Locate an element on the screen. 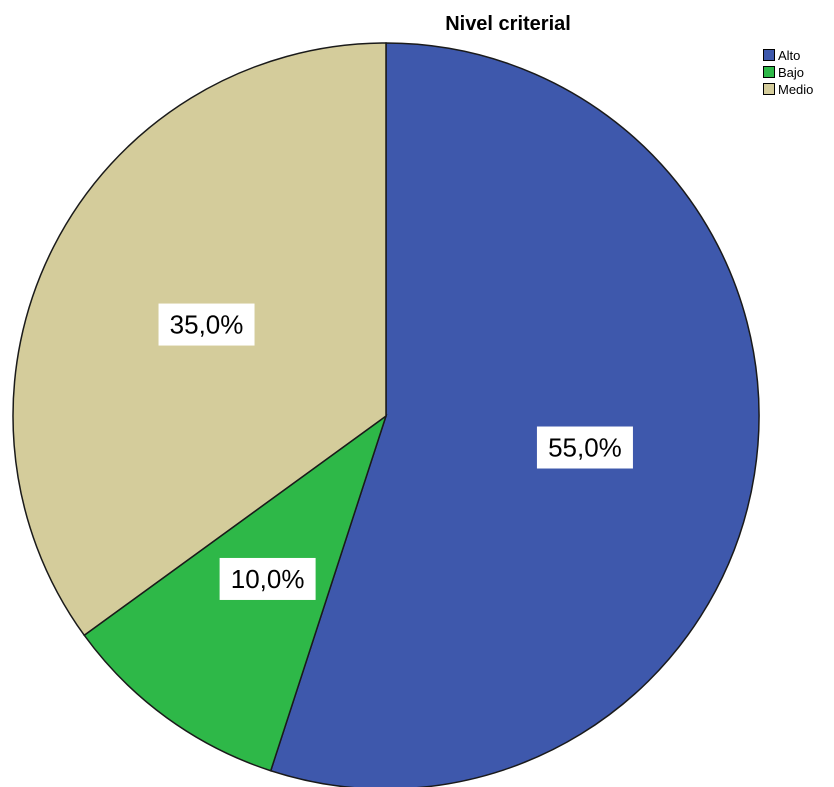 Image resolution: width=834 pixels, height=787 pixels. slice-label-medio: 35,0% is located at coordinates (206, 324).